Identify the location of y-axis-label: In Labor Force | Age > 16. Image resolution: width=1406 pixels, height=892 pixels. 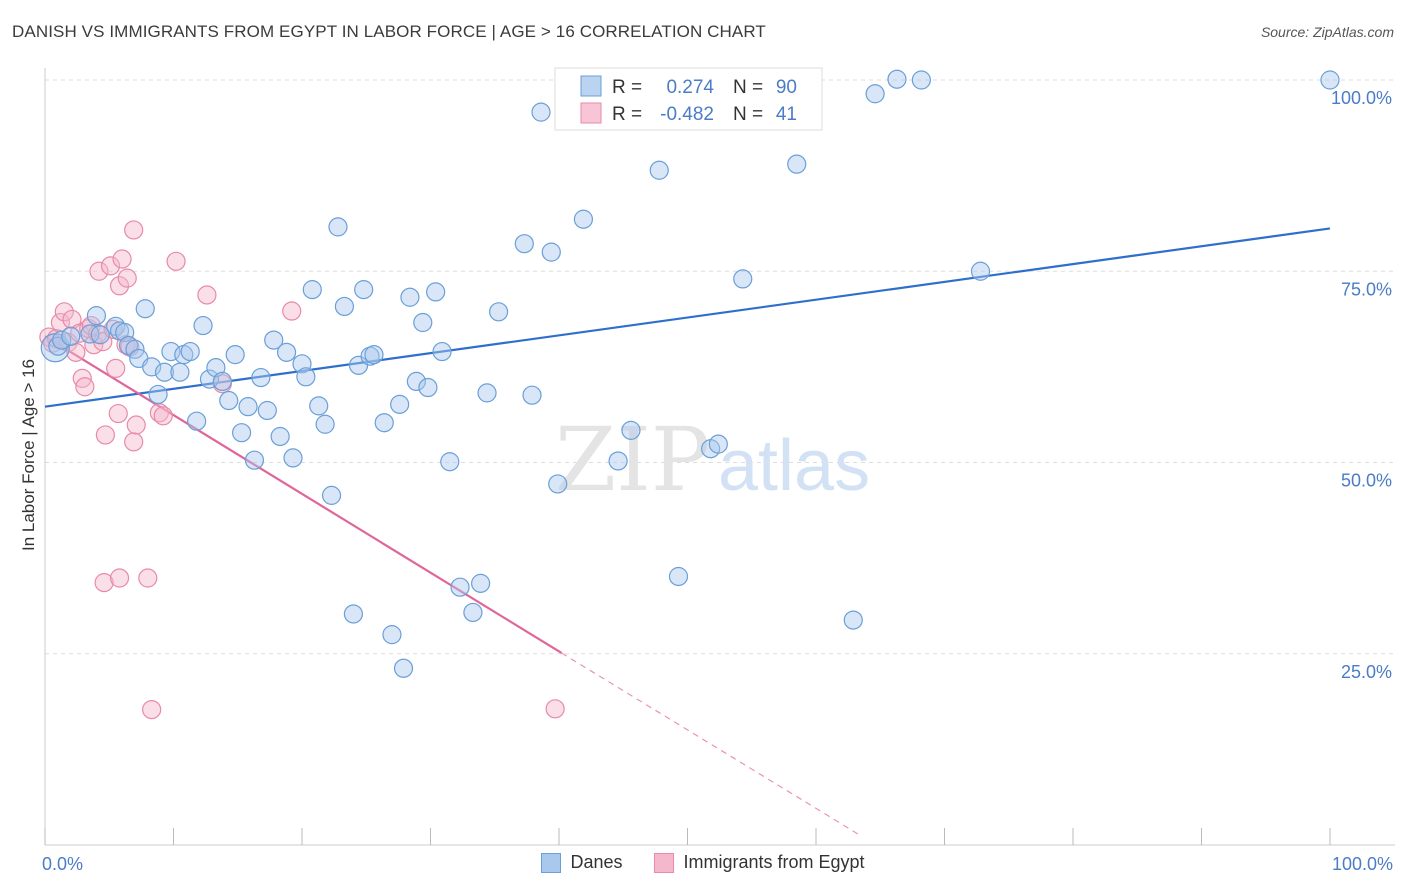
(28, 455).